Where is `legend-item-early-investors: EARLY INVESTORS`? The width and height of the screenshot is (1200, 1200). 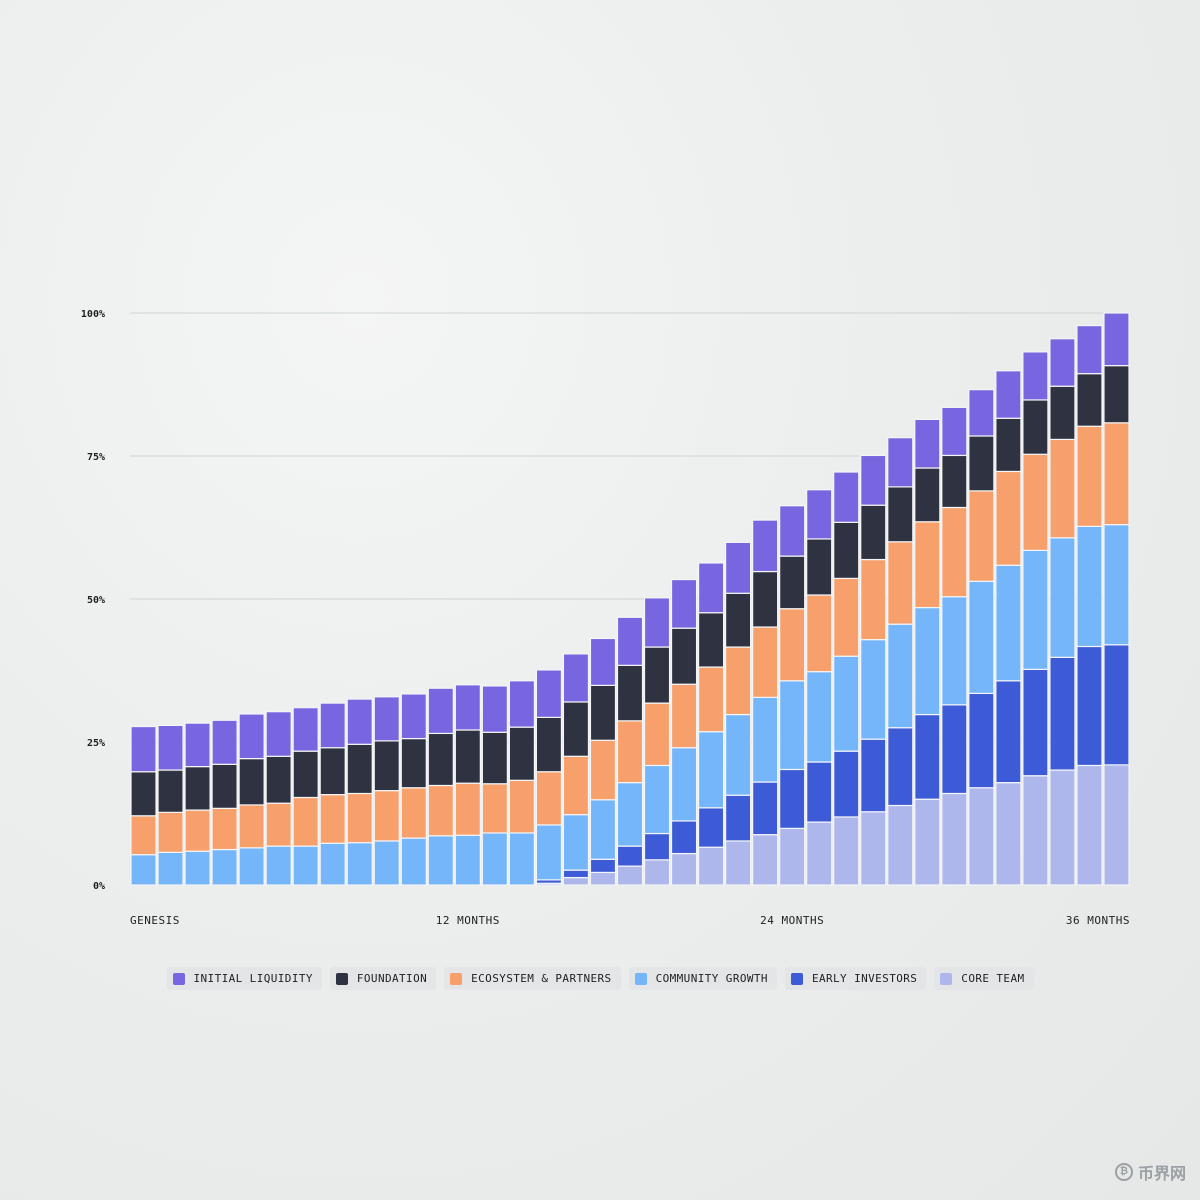 legend-item-early-investors: EARLY INVESTORS is located at coordinates (855, 978).